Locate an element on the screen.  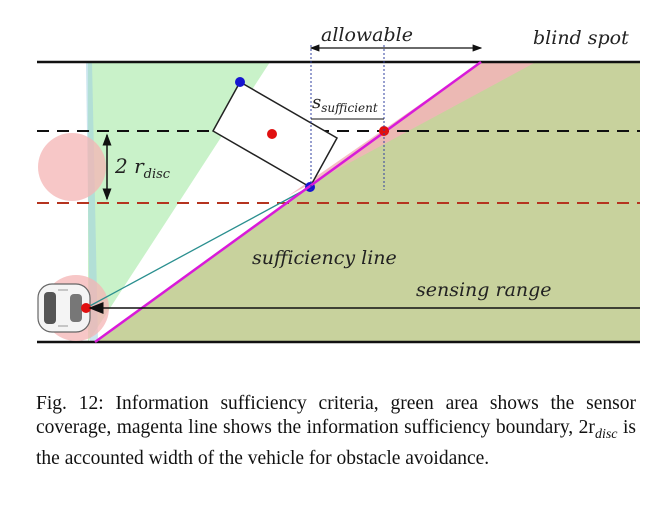
s-sufficient-label: ssufficient is located at coordinates (345, 103).